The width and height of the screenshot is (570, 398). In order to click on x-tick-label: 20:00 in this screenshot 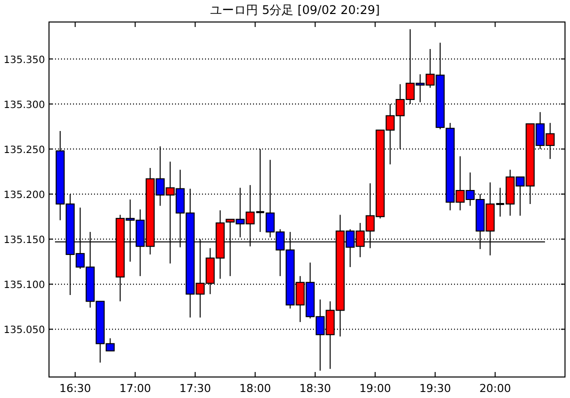, I will do `click(495, 388)`.